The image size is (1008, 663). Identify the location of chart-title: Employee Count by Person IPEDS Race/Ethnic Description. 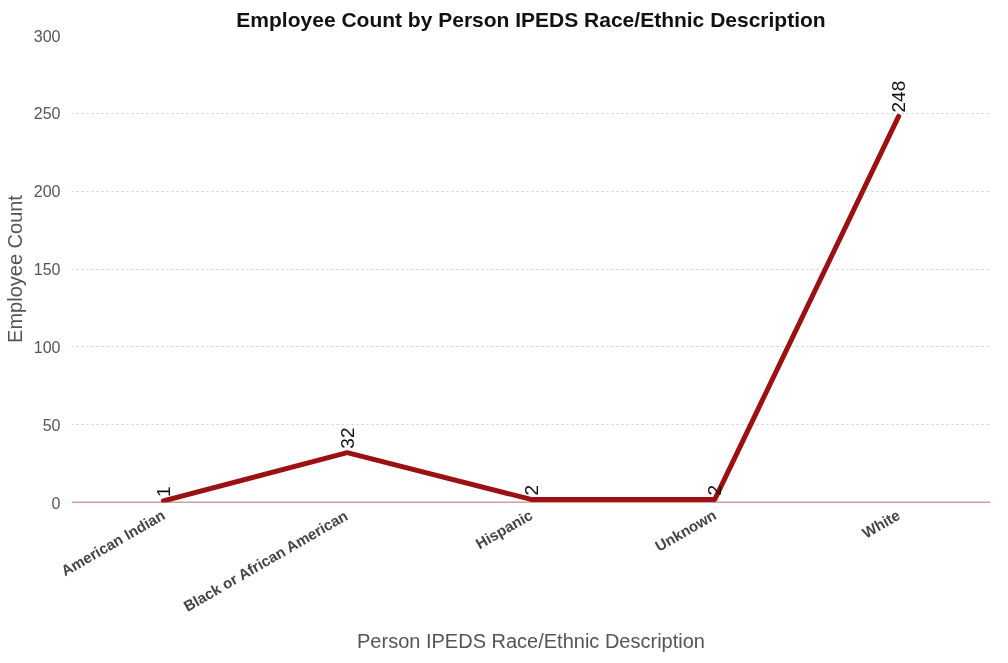
(531, 19).